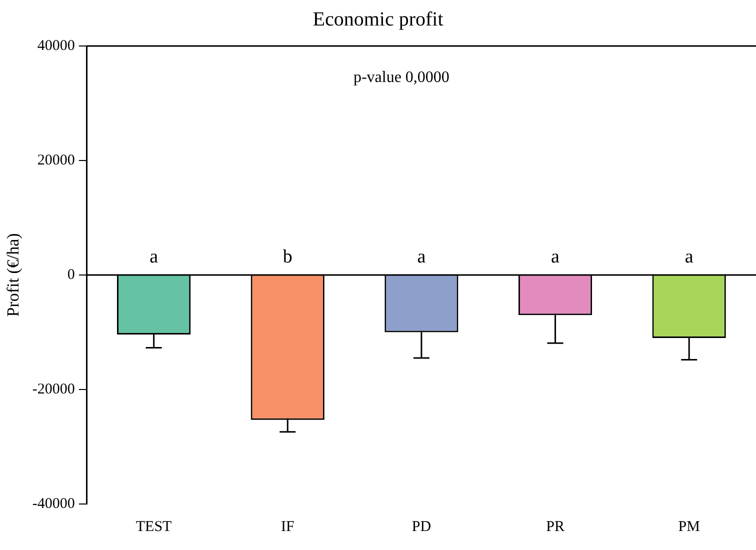 This screenshot has height=550, width=756. I want to click on annotation: b, so click(287, 257).